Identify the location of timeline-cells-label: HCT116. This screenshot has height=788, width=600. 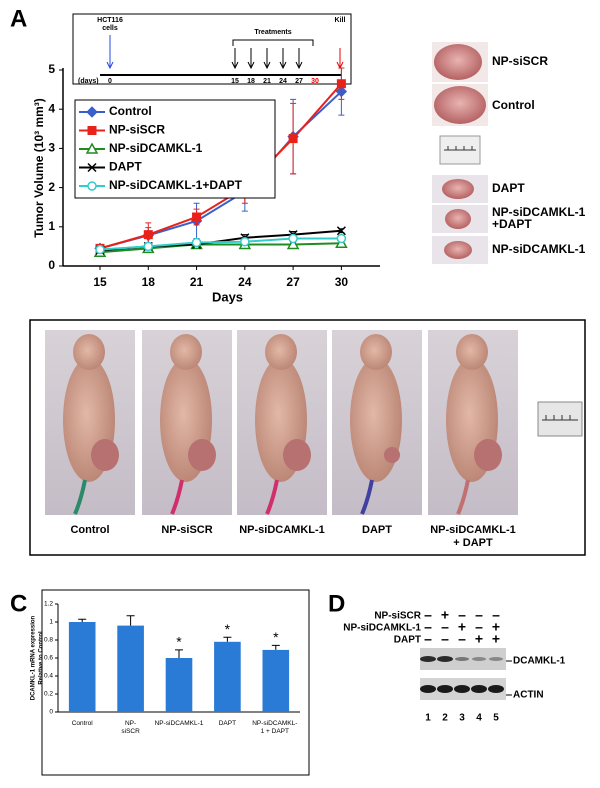
(110, 20).